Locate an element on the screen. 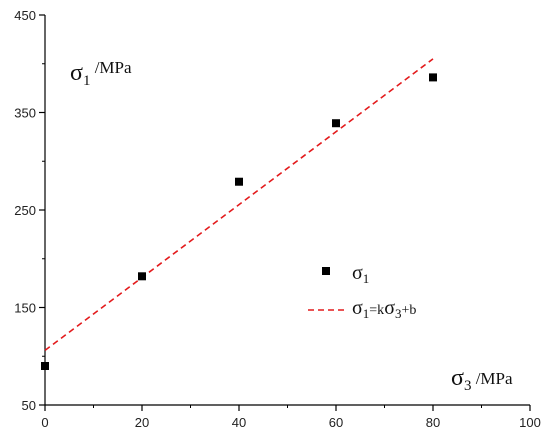  x-tick-label: 100 is located at coordinates (530, 422).